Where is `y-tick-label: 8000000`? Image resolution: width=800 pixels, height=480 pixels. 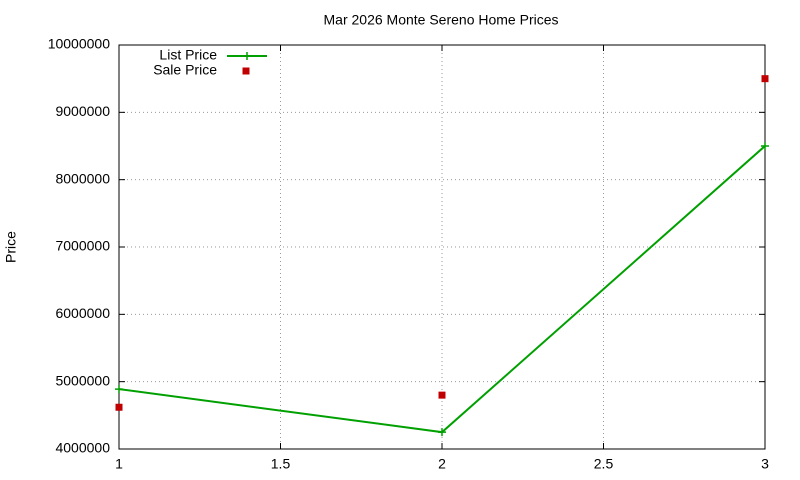 y-tick-label: 8000000 is located at coordinates (82, 178).